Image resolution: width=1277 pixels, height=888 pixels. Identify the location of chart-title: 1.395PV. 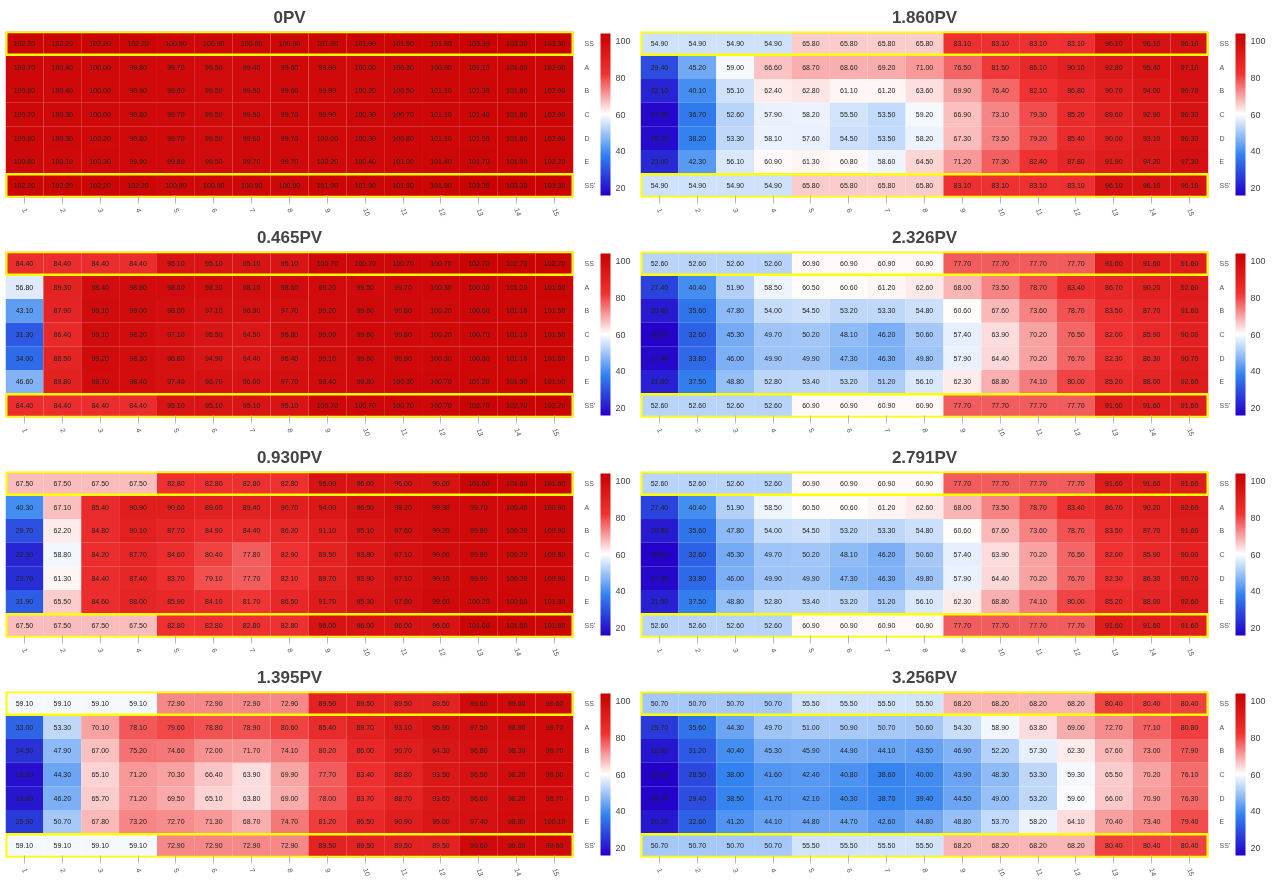
(289, 677).